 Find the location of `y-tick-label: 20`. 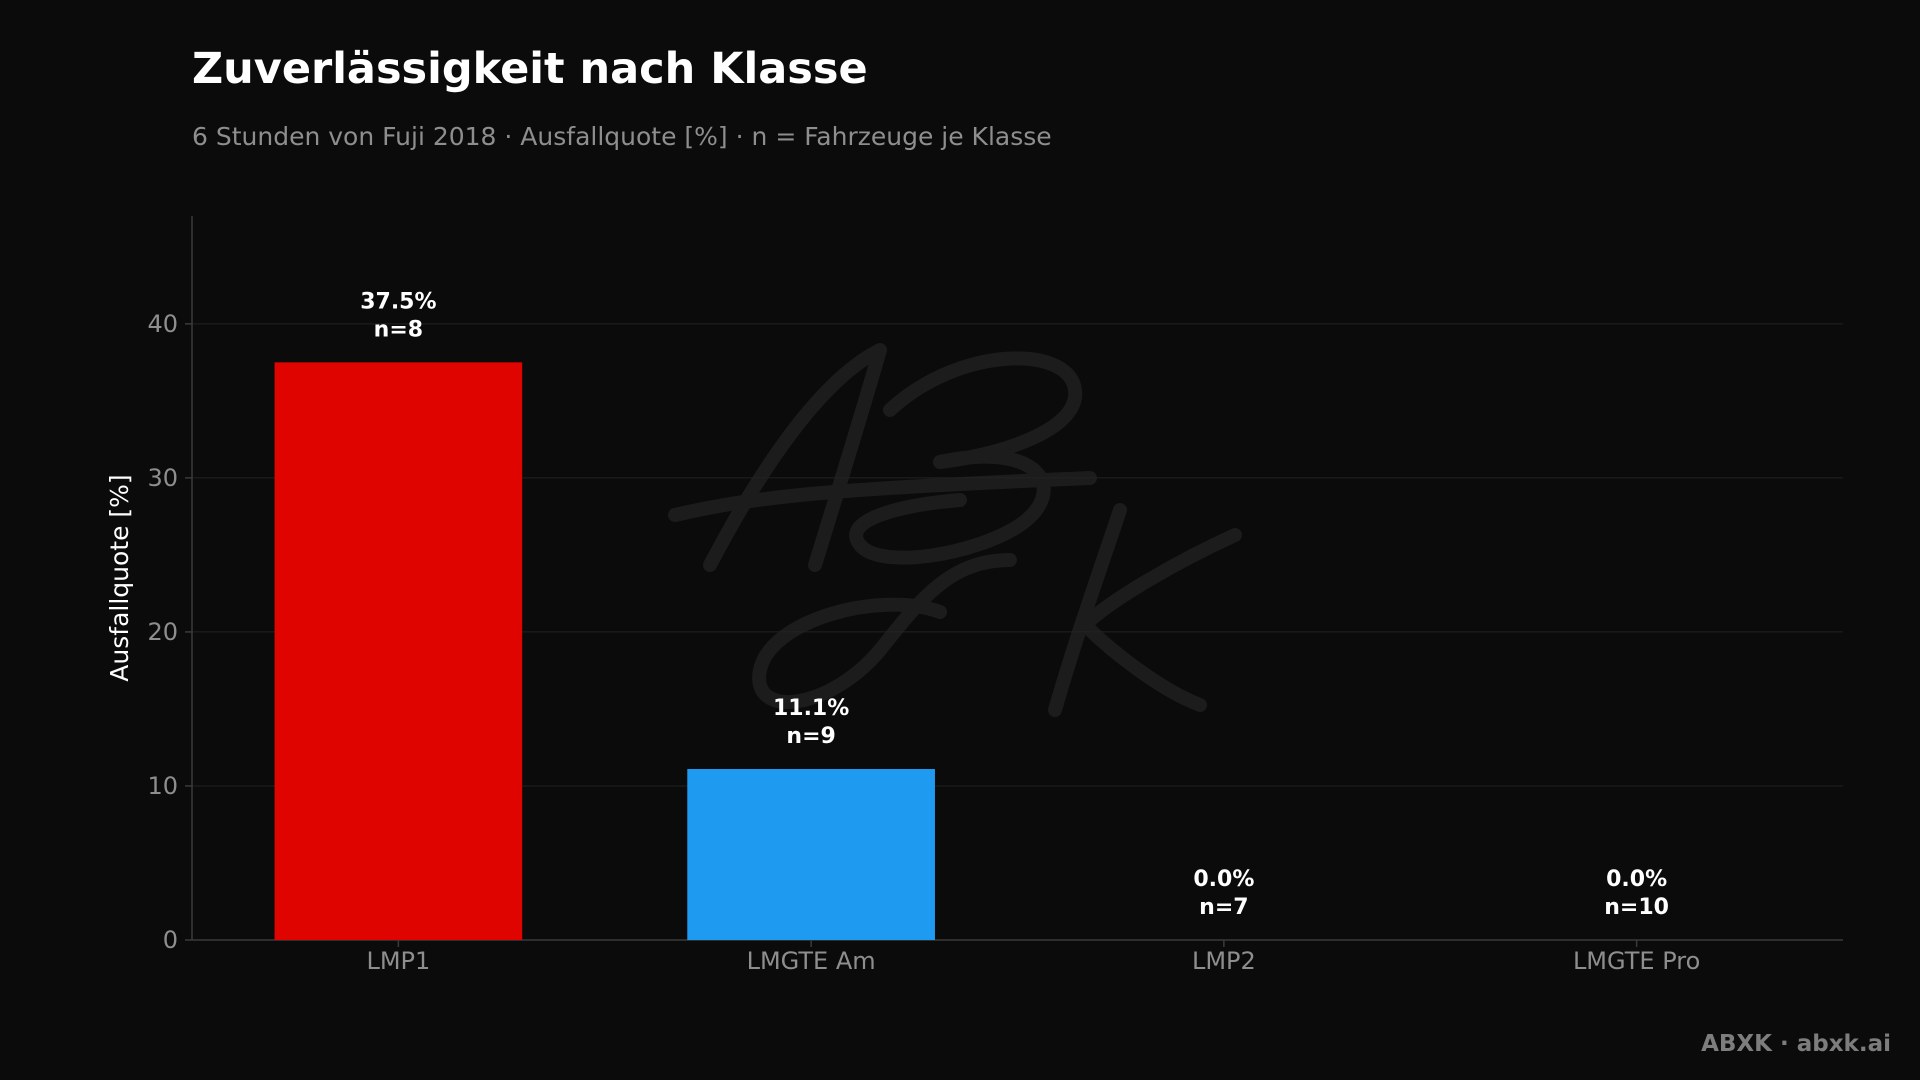

y-tick-label: 20 is located at coordinates (162, 632).